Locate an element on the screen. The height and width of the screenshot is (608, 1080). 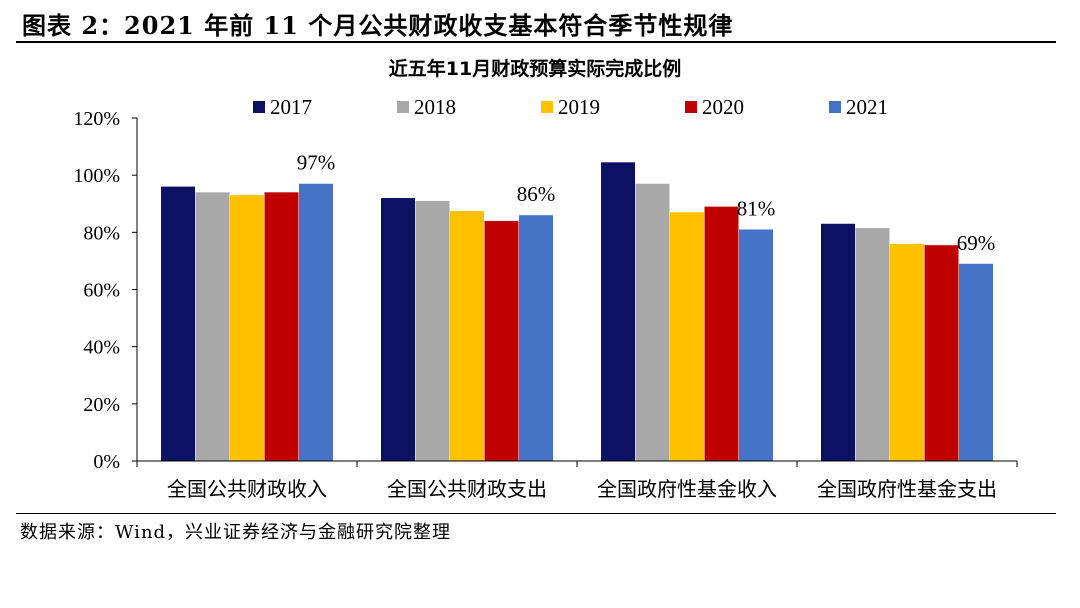
y-tick-label: 60% is located at coordinates (101, 291).